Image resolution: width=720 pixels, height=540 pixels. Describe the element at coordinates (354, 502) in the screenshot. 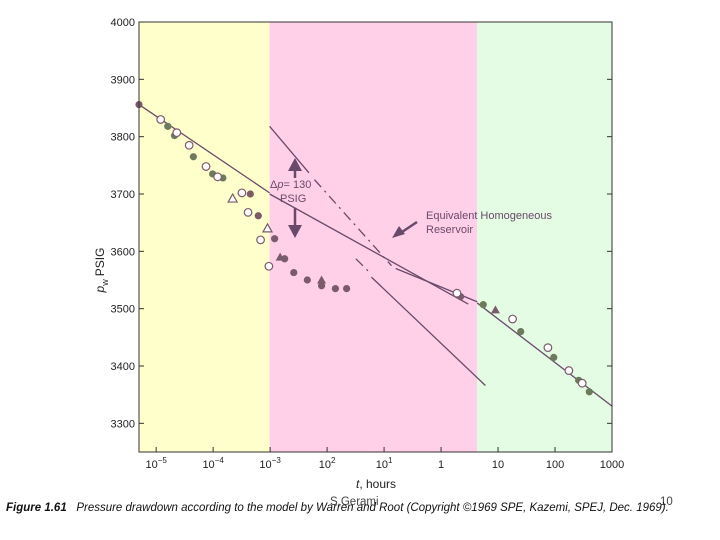

I see `footer-author: S.Gerami` at that location.